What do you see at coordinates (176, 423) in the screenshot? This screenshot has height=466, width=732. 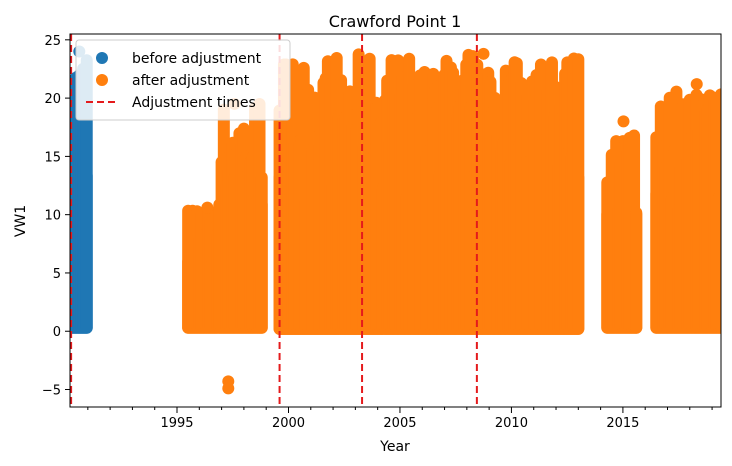 I see `x-tick-label: 1995` at bounding box center [176, 423].